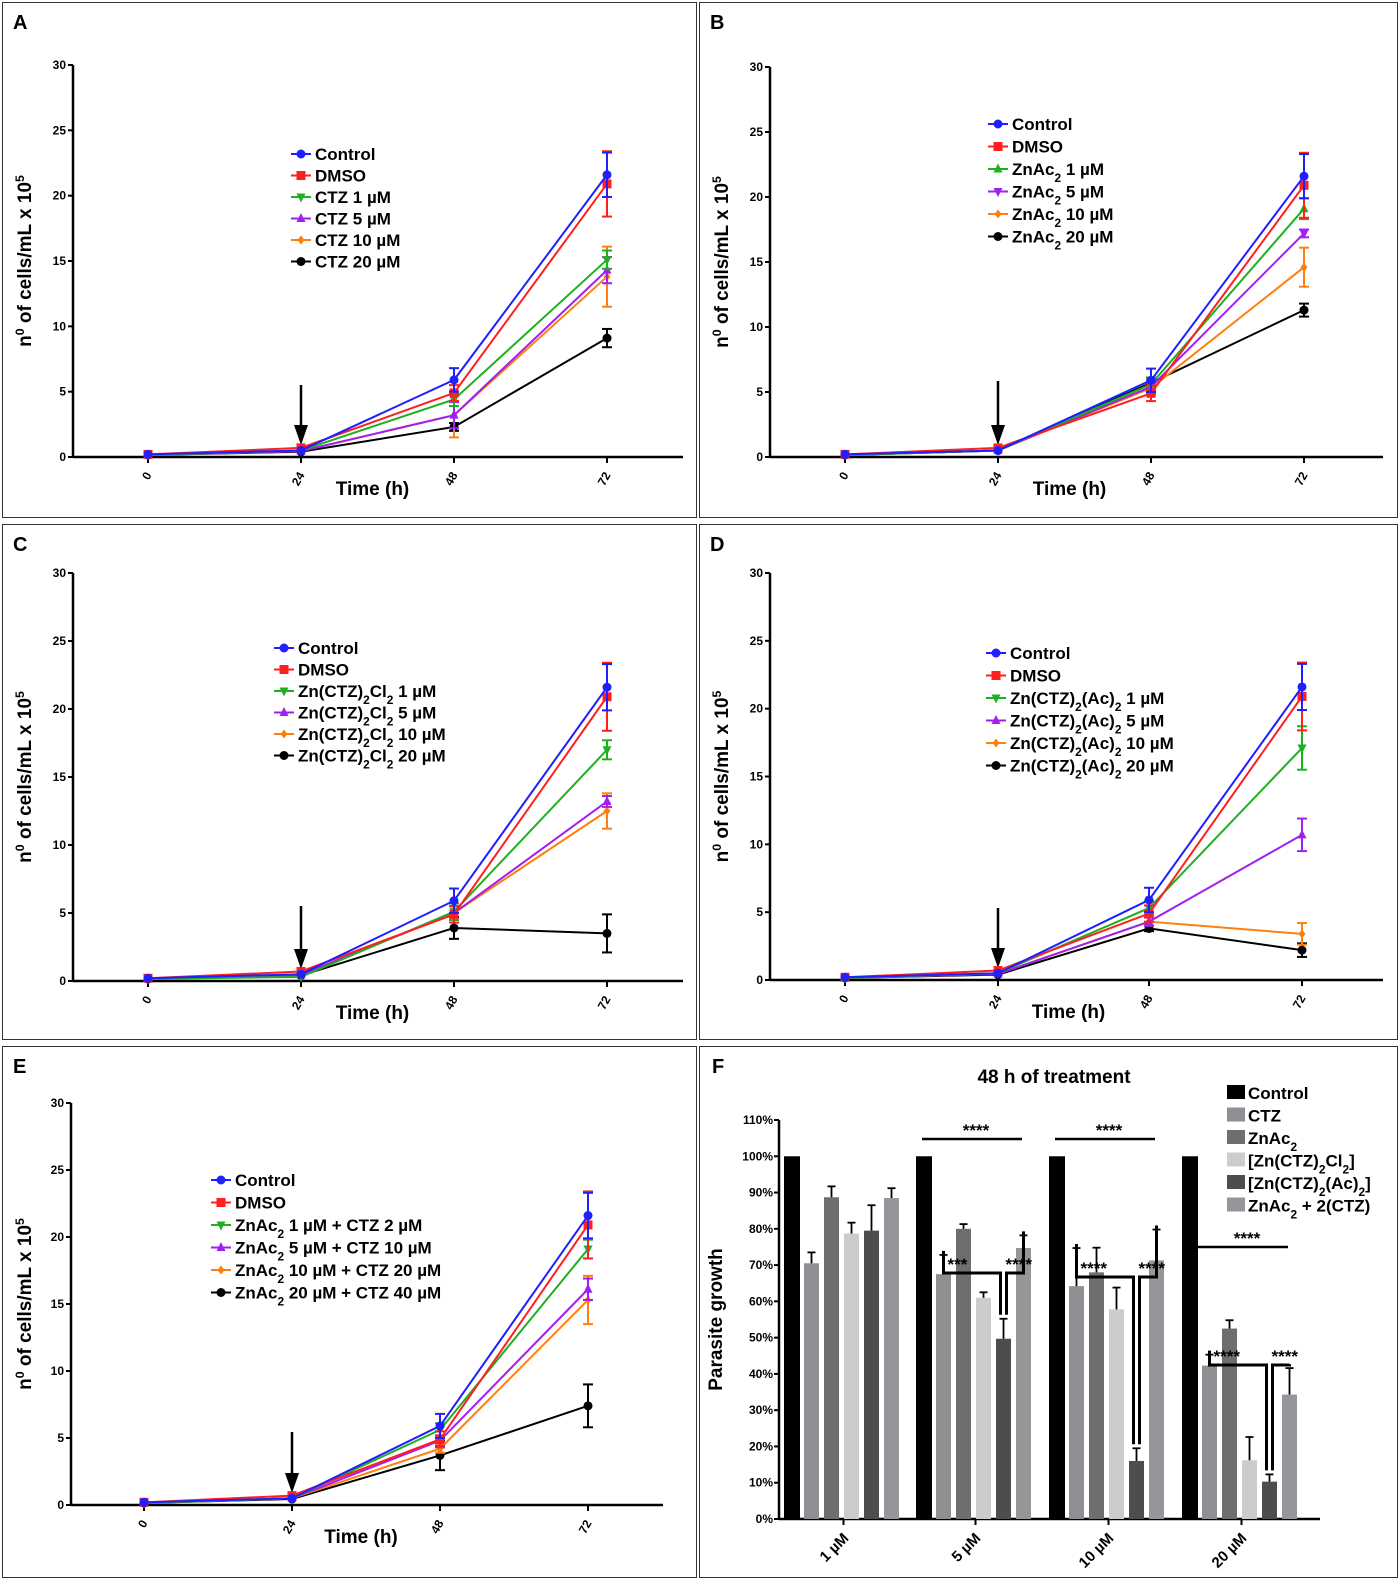 The height and width of the screenshot is (1580, 1400). What do you see at coordinates (333, 1251) in the screenshot?
I see `legend-label: ZnAc2 5 µM + CTZ 10 µM` at bounding box center [333, 1251].